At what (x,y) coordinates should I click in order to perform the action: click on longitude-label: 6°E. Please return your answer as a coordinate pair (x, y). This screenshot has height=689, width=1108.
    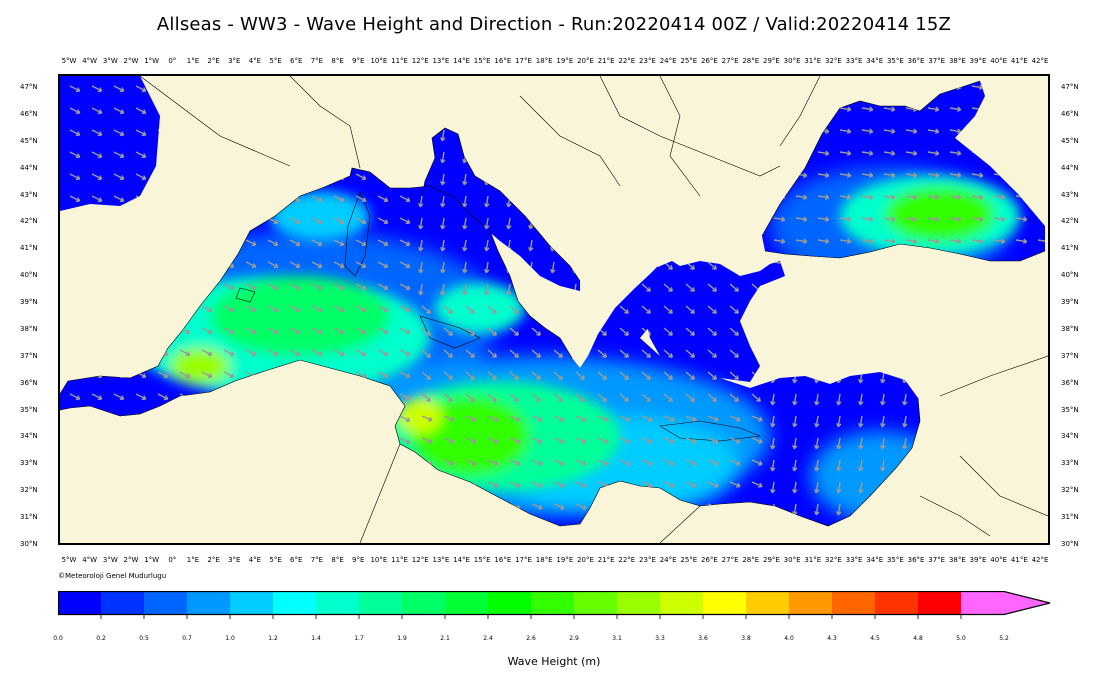
    Looking at the image, I should click on (296, 61).